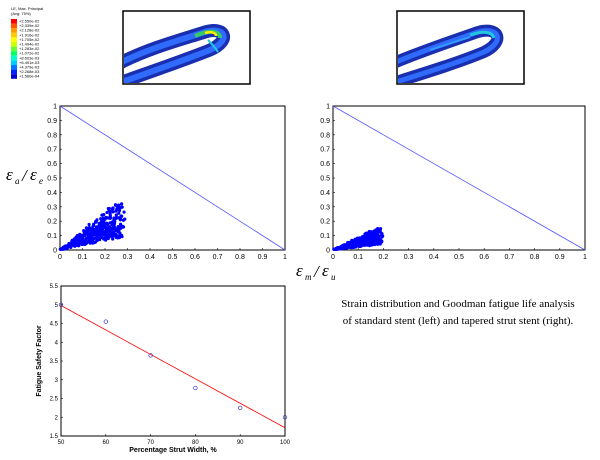 The height and width of the screenshot is (460, 600). Describe the element at coordinates (52, 193) in the screenshot. I see `y-tick-label: 0.4` at that location.